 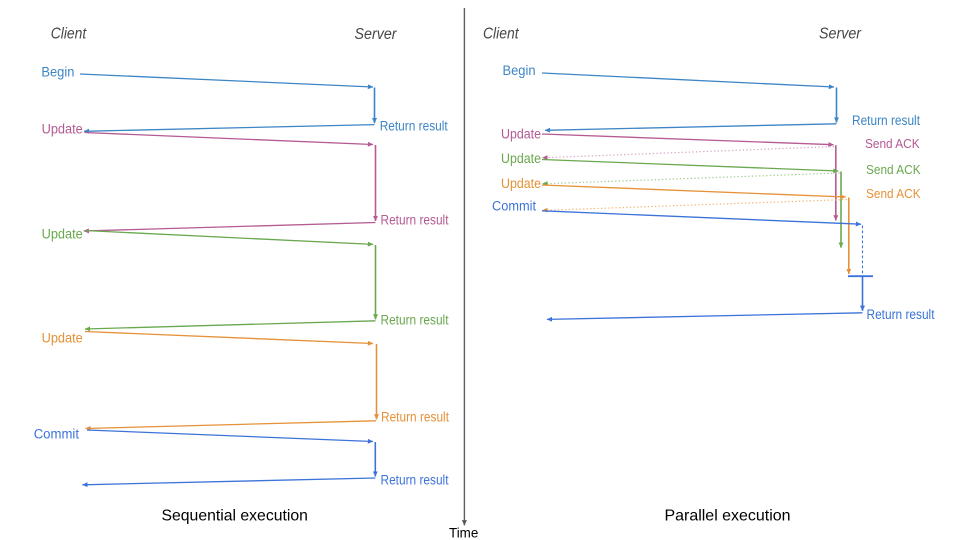 What do you see at coordinates (464, 532) in the screenshot?
I see `svg-text: Time` at bounding box center [464, 532].